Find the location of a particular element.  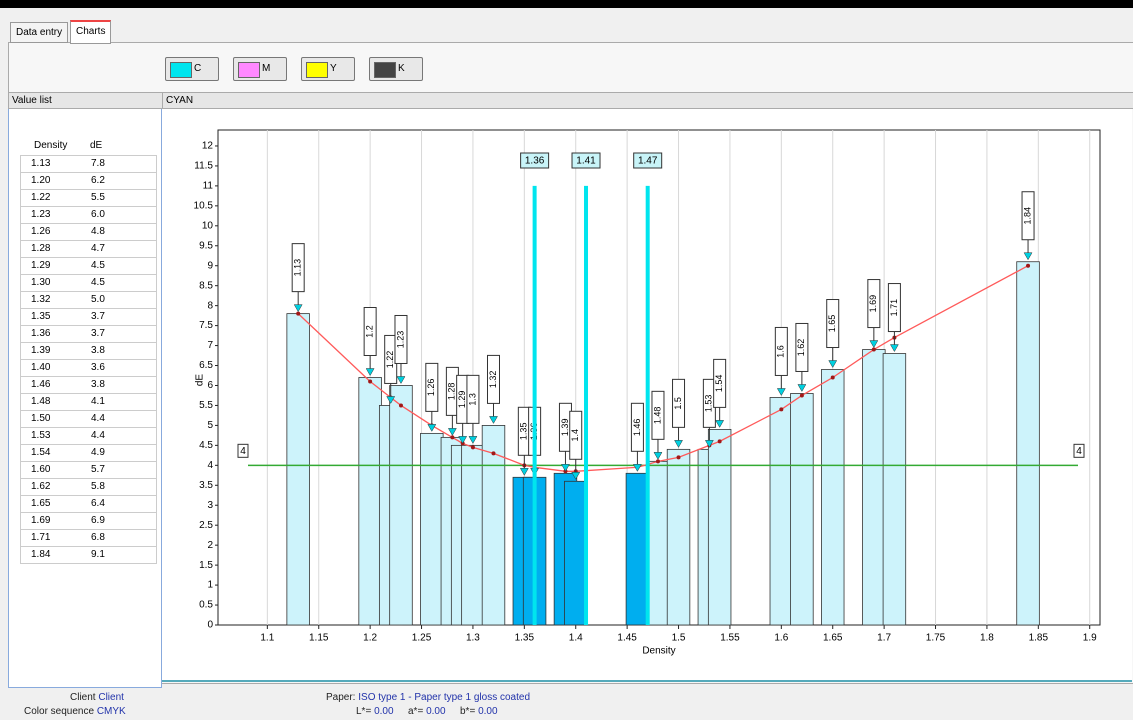

cell: 1.22 is located at coordinates (41, 197).